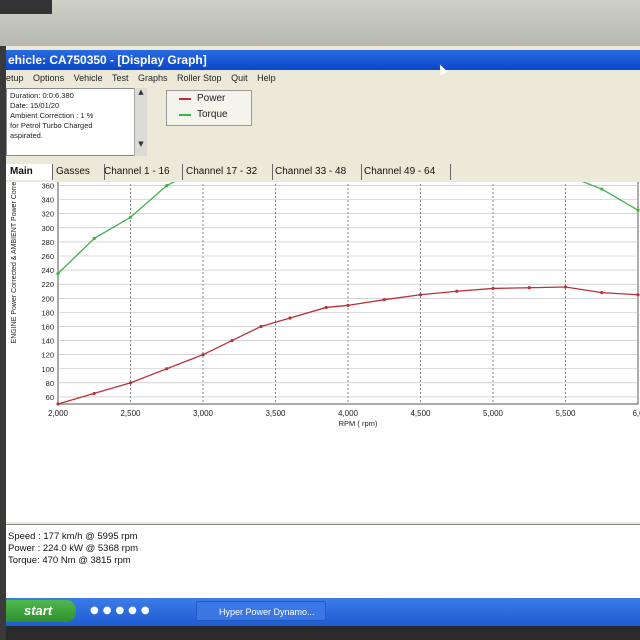  What do you see at coordinates (47, 341) in the screenshot?
I see `y-tick-label: 140` at bounding box center [47, 341].